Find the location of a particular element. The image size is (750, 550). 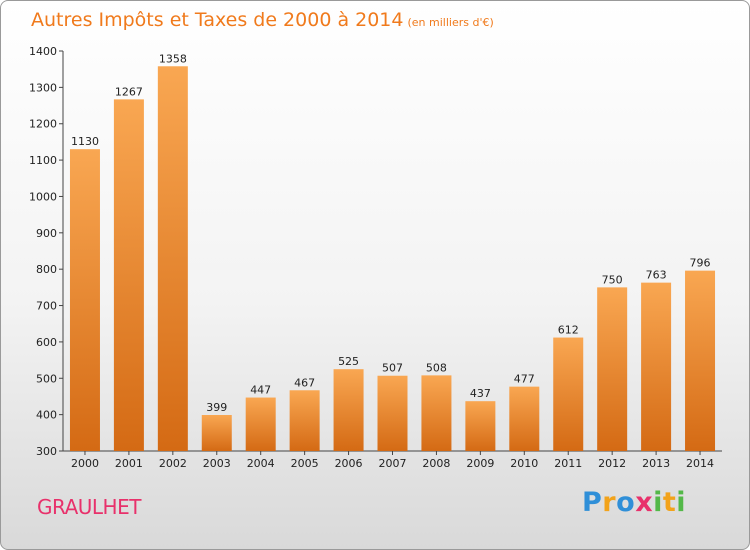

bar-2001 is located at coordinates (128, 275).